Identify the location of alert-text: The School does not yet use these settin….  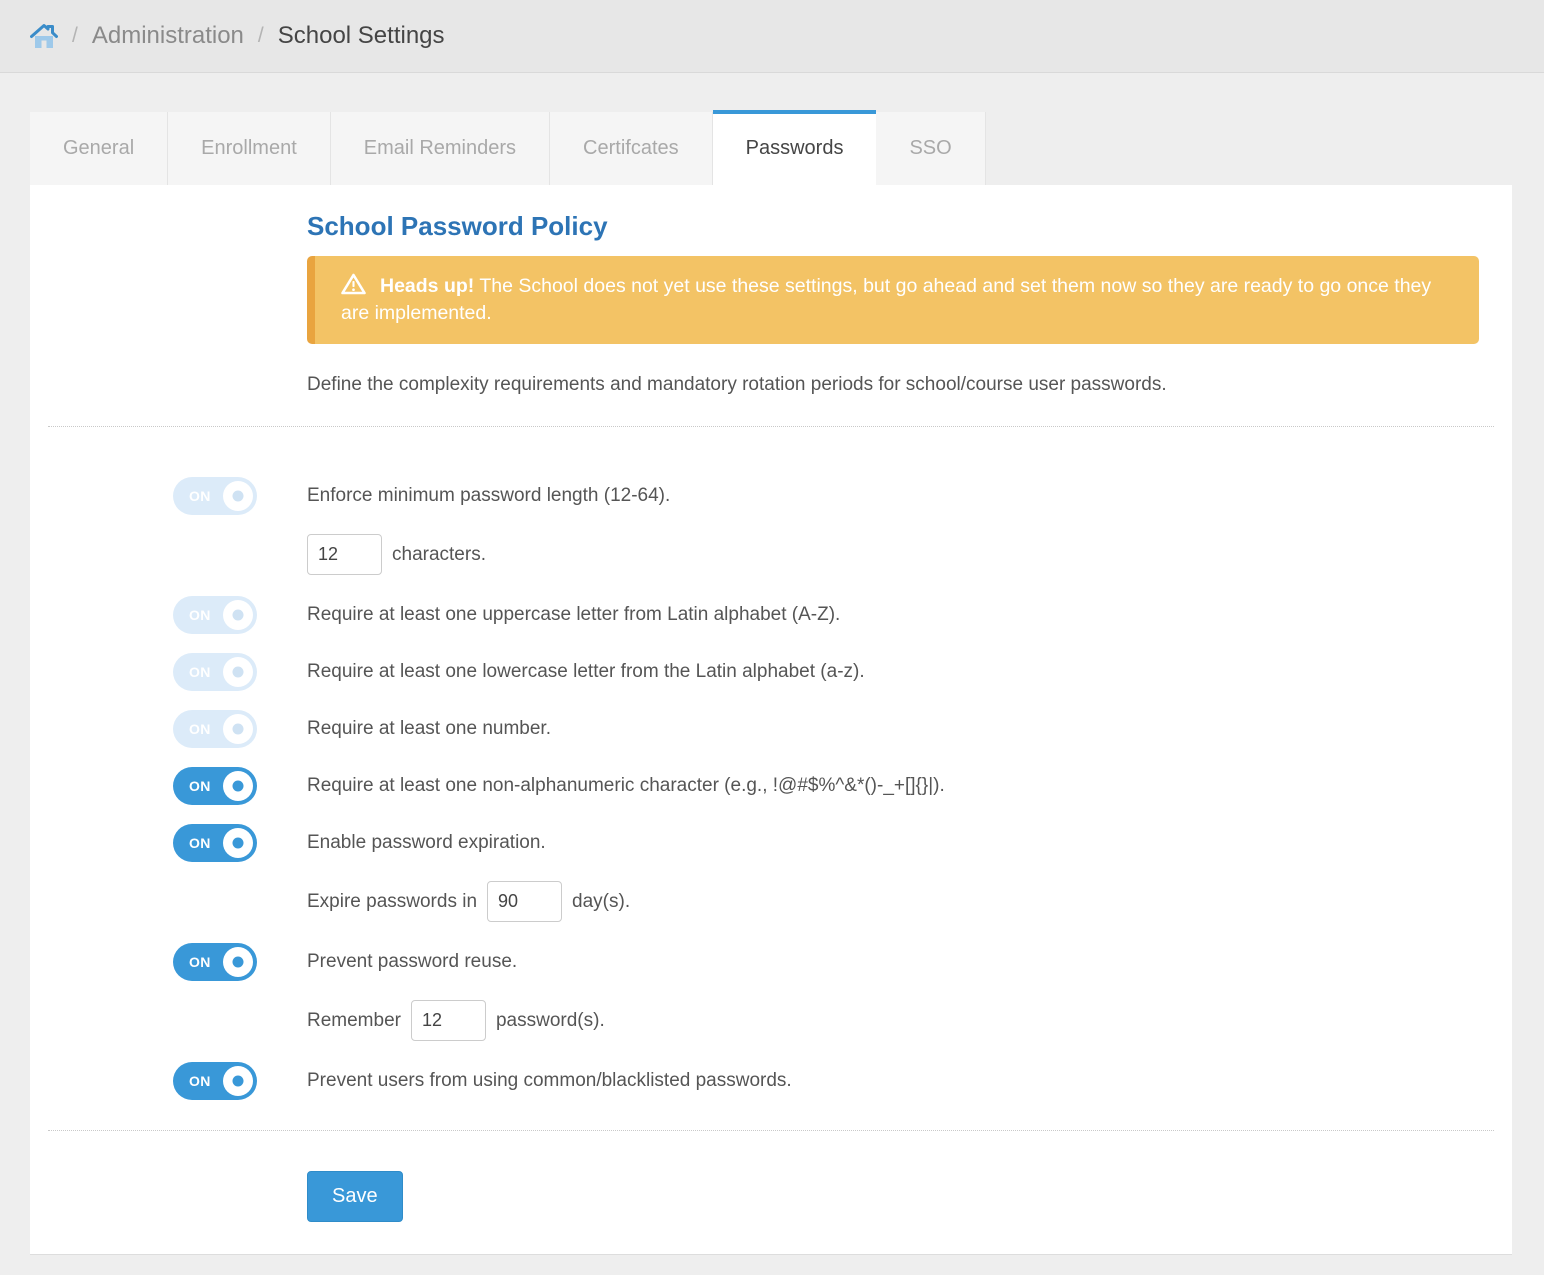
(886, 299).